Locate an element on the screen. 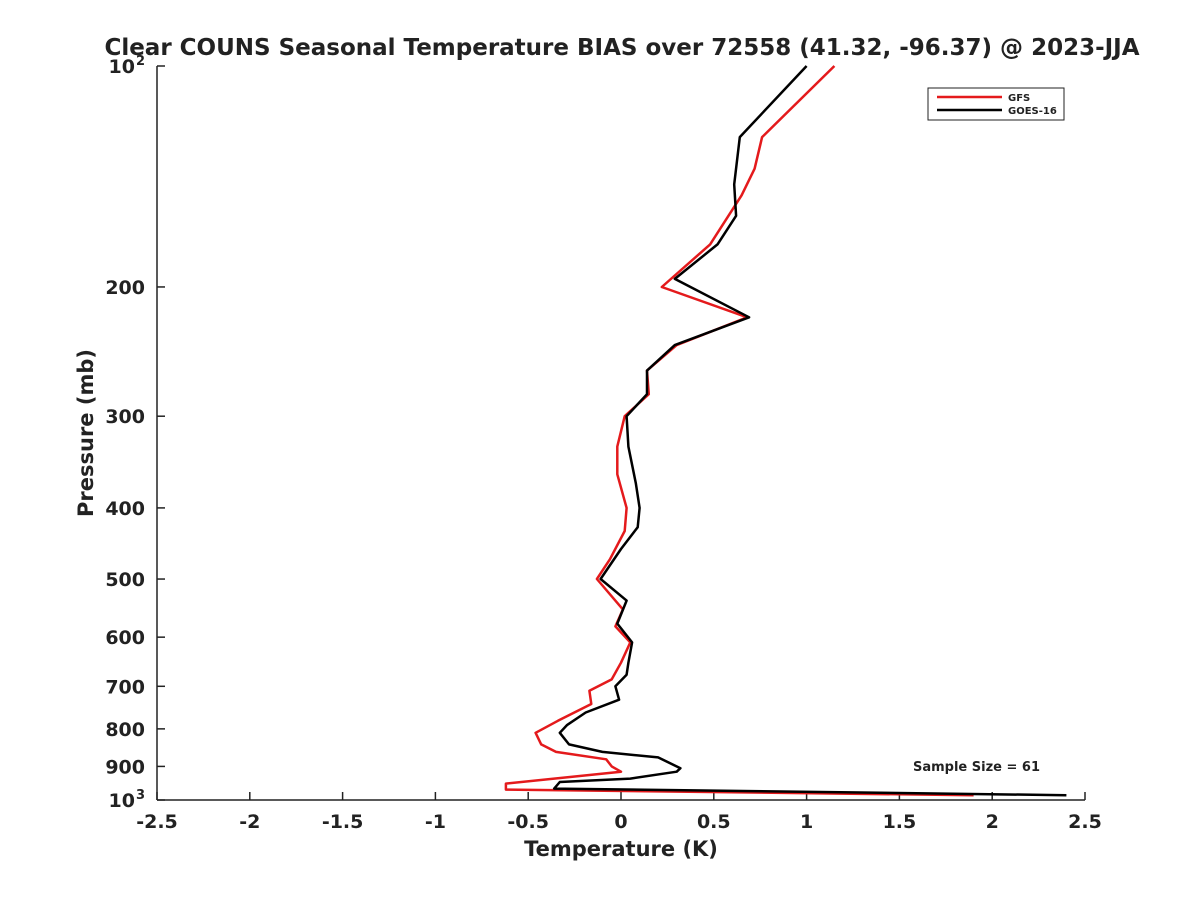  x-tick-label: 0.5 is located at coordinates (714, 822).